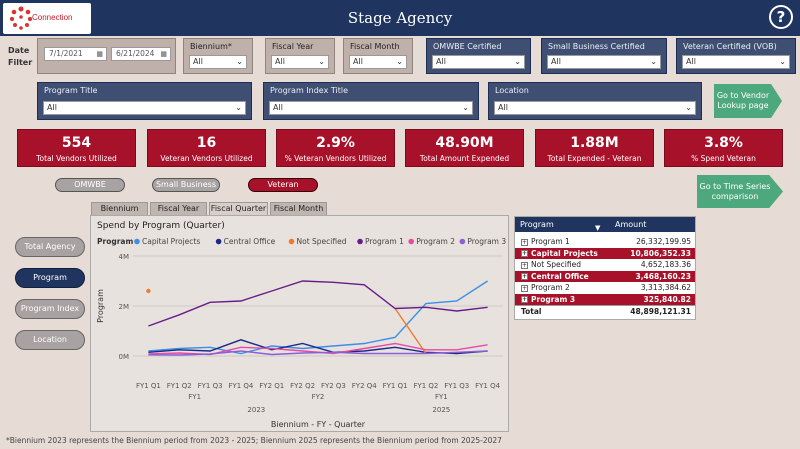  I want to click on kpi-label: Veteran Vendors Utilized, so click(206, 158).